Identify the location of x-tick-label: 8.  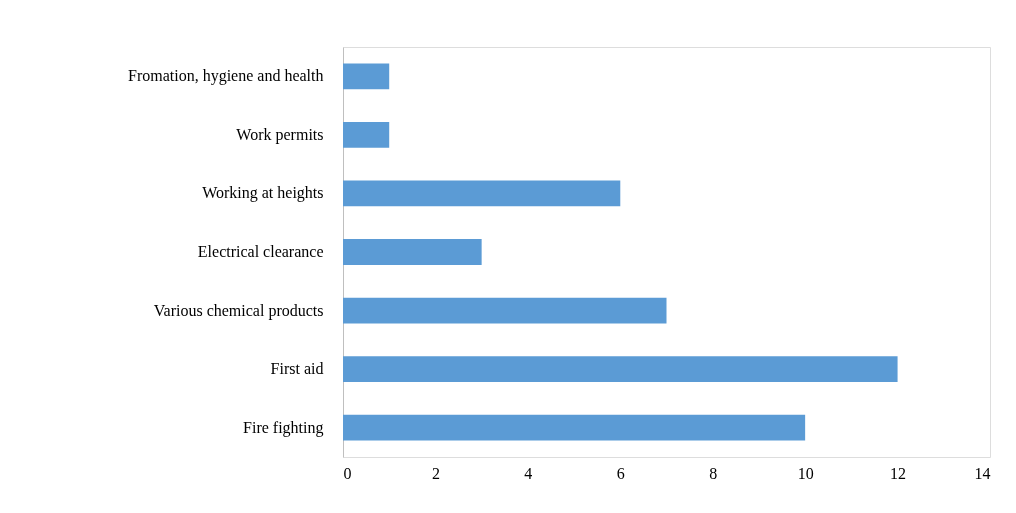
(713, 473).